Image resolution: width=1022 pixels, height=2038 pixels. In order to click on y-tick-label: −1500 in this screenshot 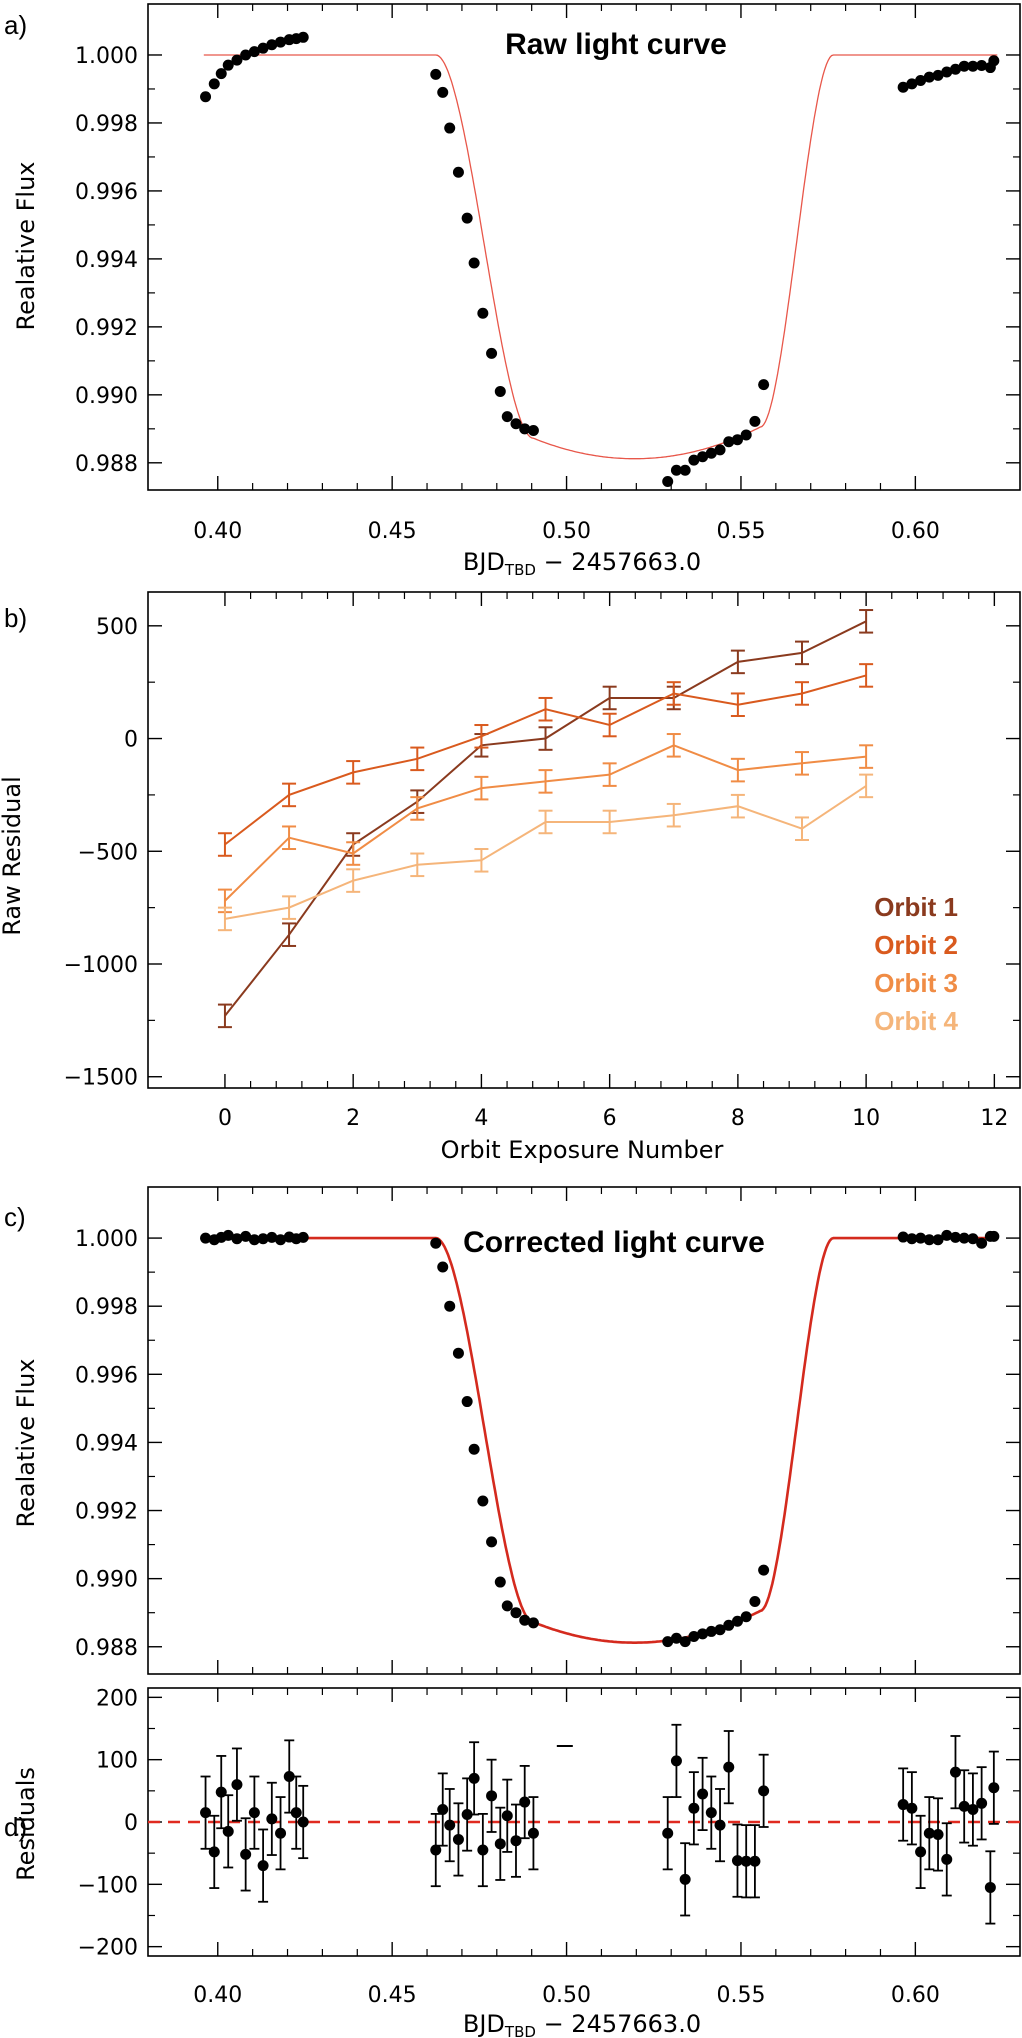, I will do `click(101, 1078)`.